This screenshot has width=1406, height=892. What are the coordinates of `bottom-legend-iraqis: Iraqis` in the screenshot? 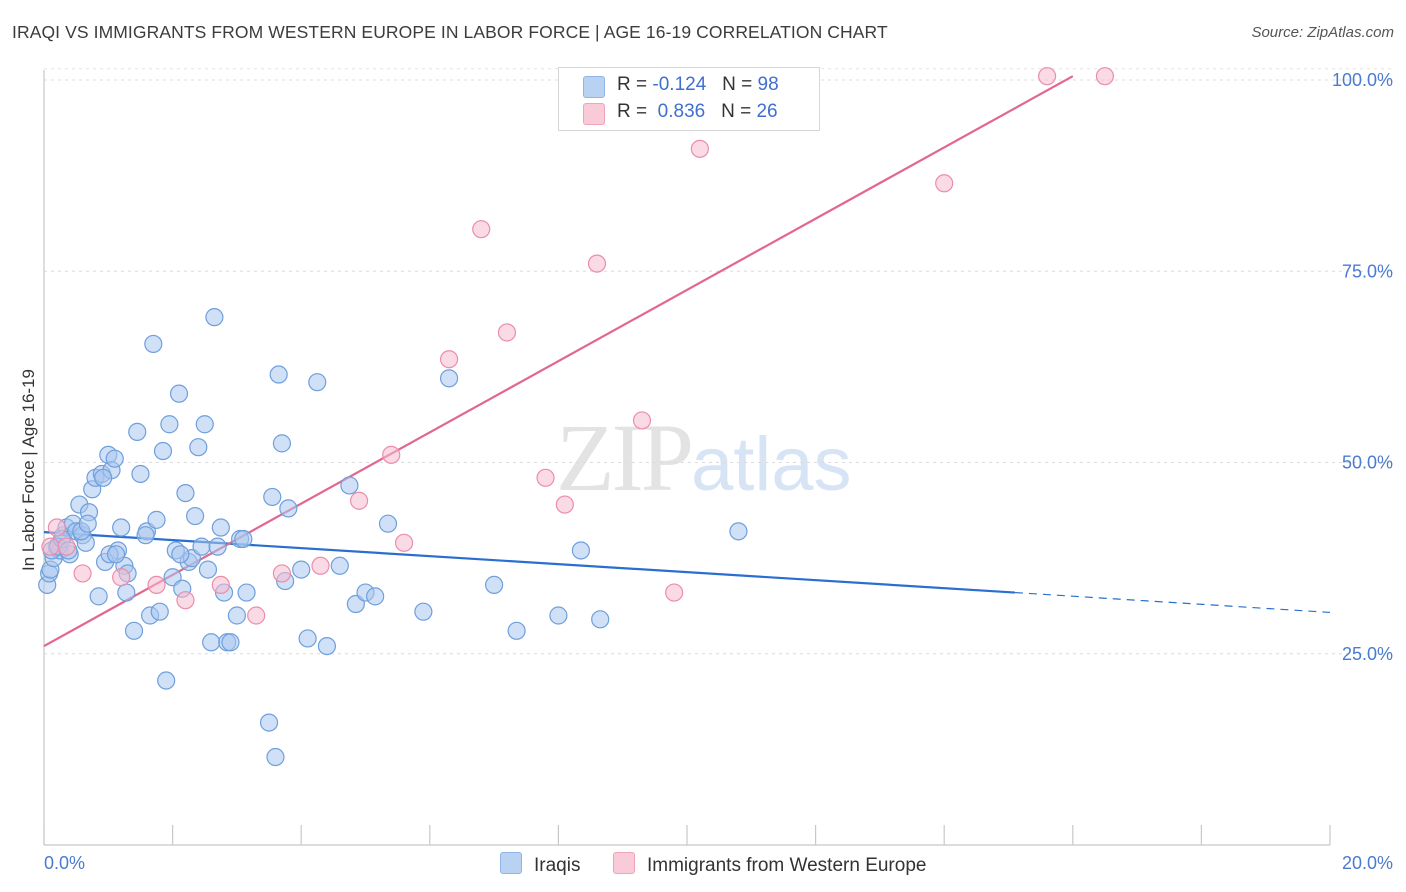 It's located at (540, 864).